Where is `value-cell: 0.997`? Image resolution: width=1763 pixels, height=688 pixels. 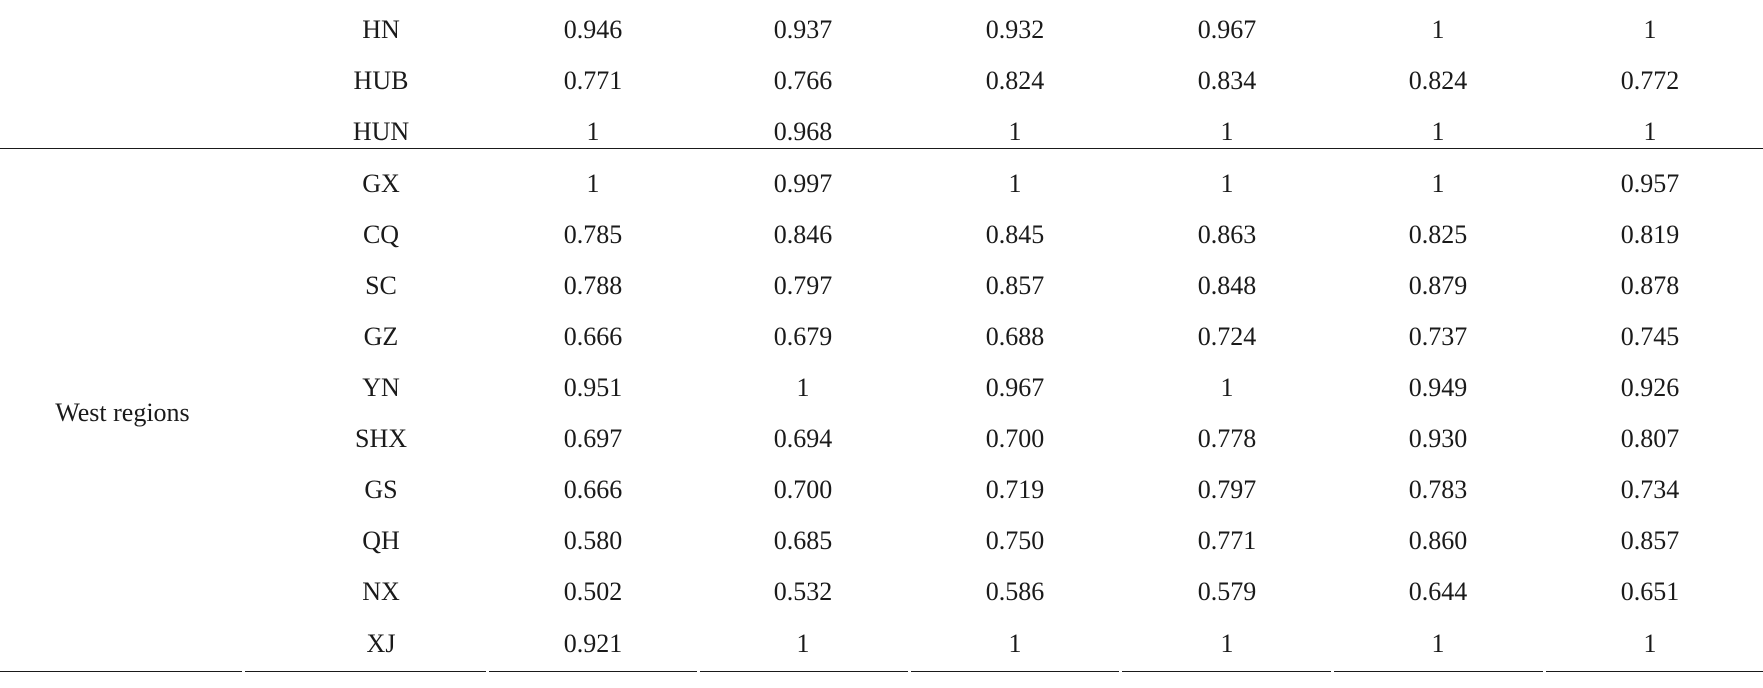
value-cell: 0.997 is located at coordinates (803, 183).